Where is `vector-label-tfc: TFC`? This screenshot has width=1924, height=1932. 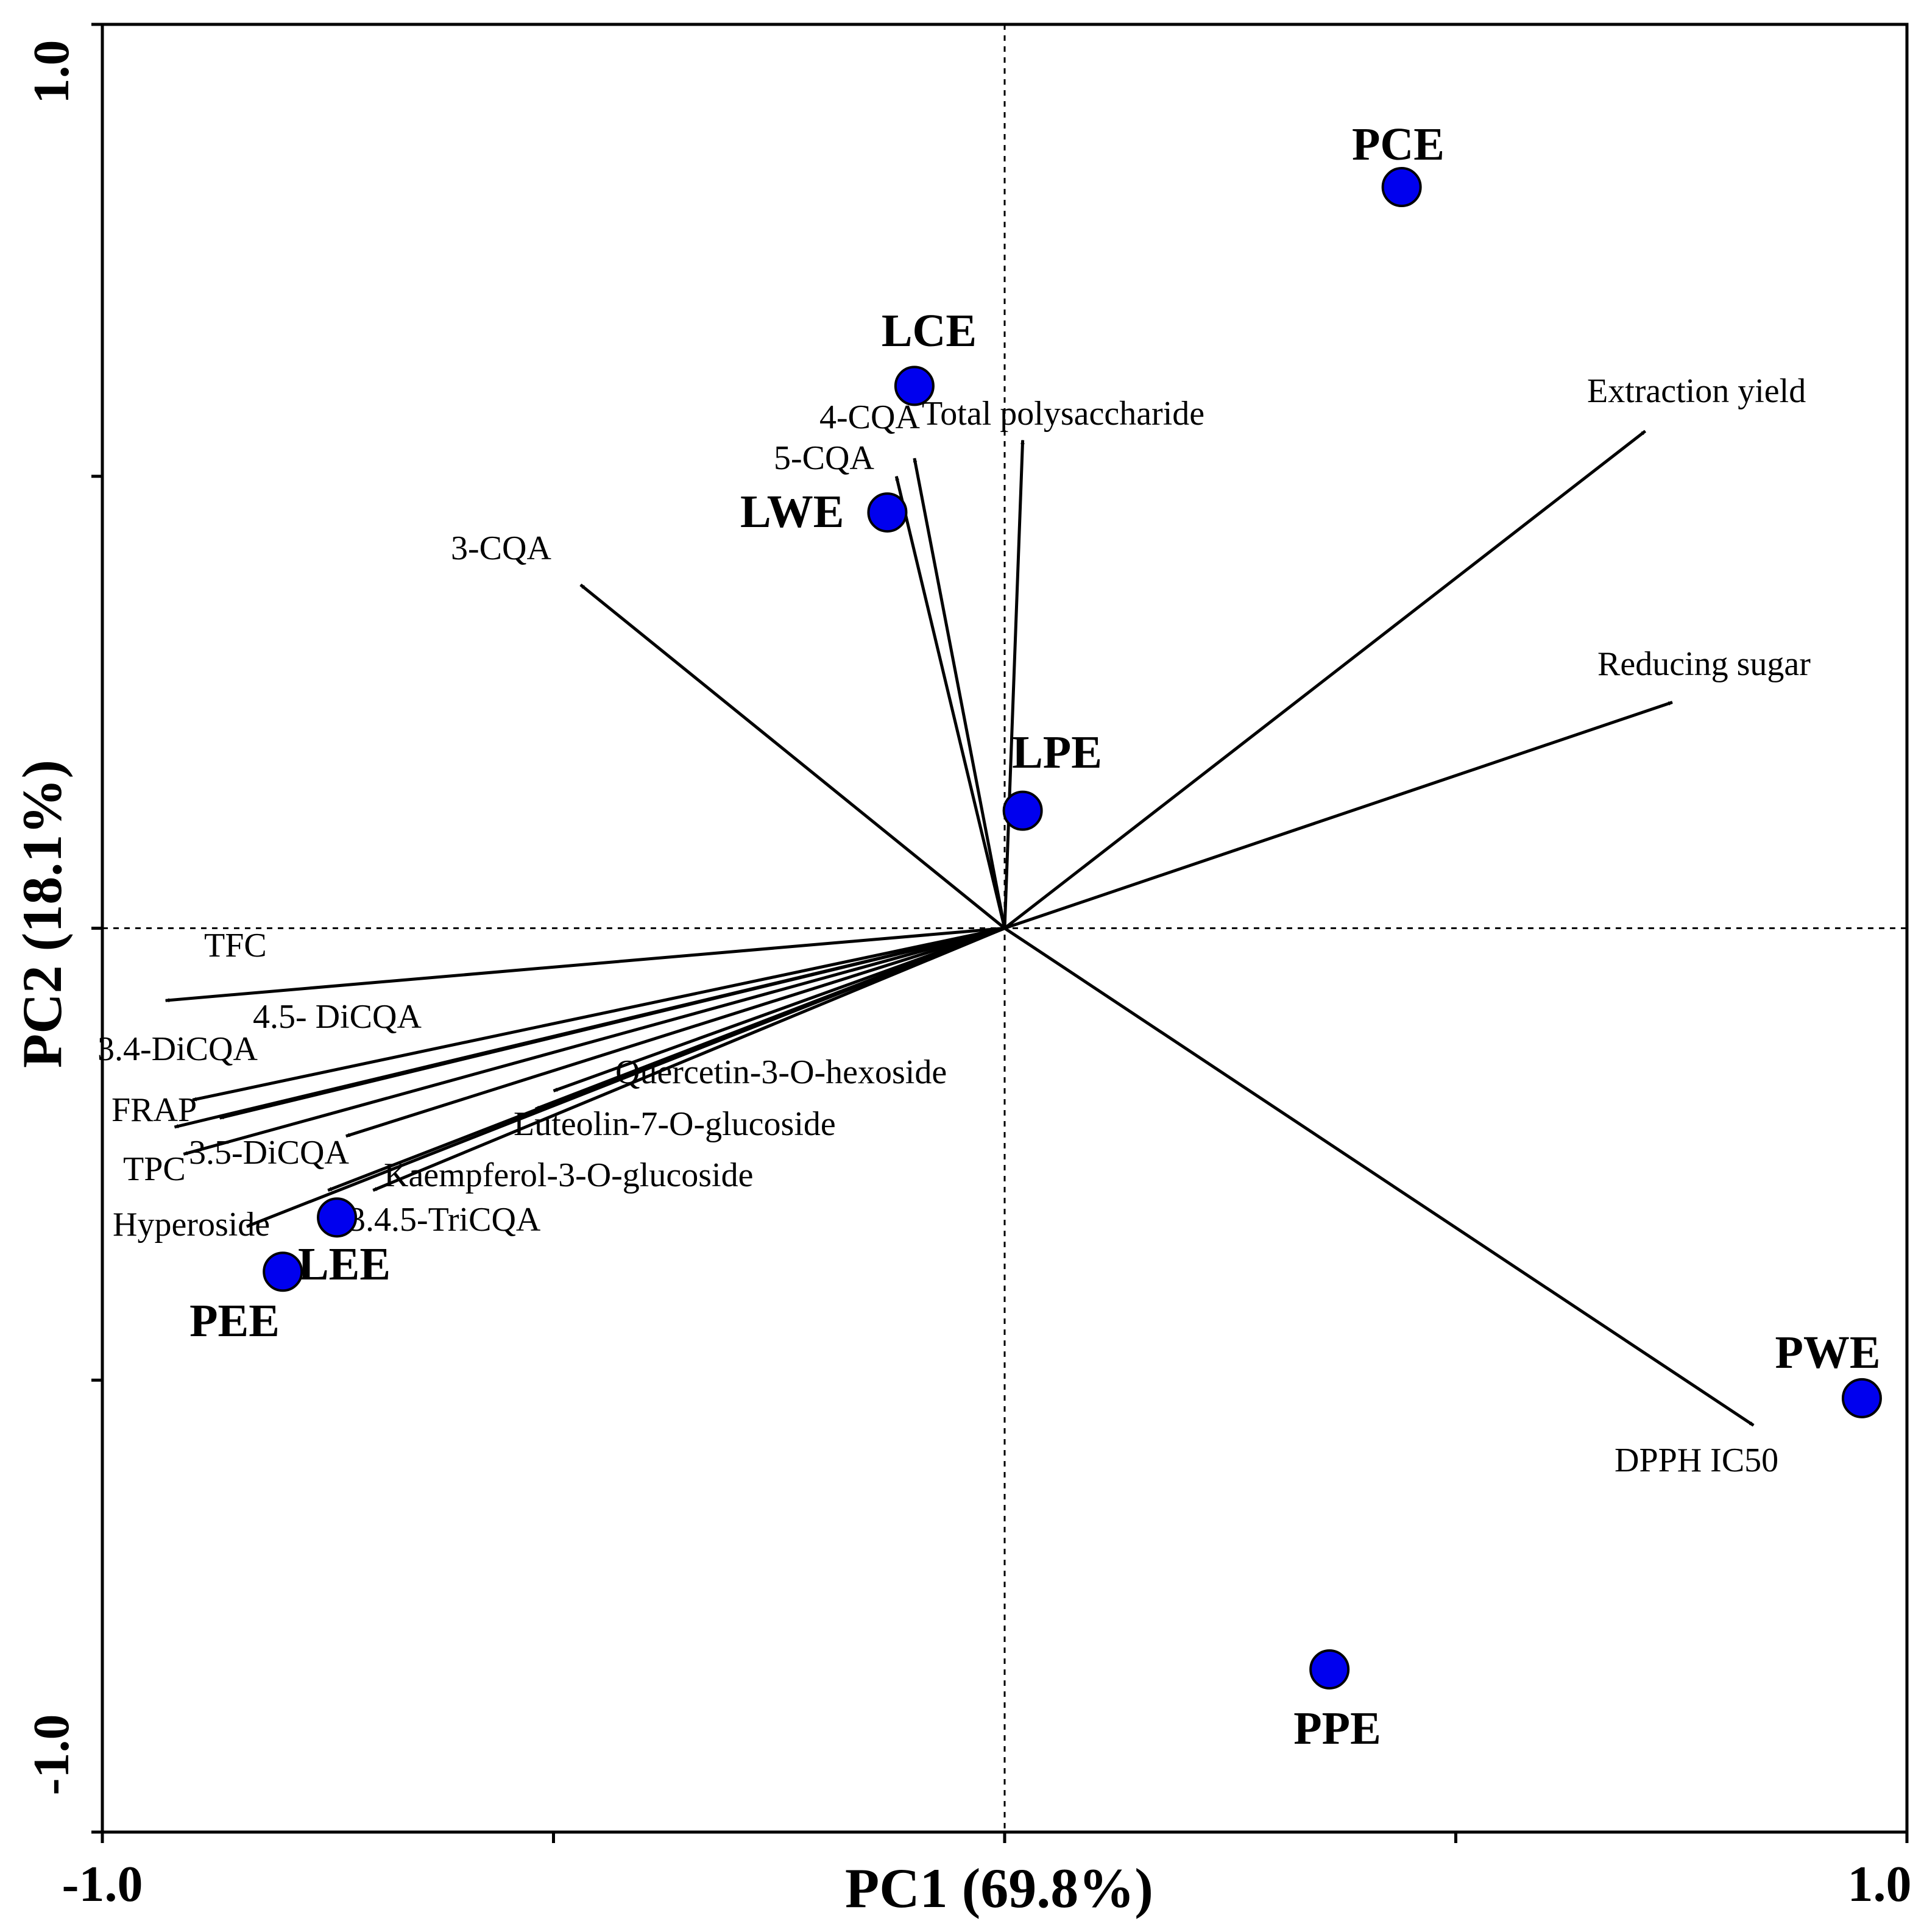
vector-label-tfc: TFC is located at coordinates (235, 945).